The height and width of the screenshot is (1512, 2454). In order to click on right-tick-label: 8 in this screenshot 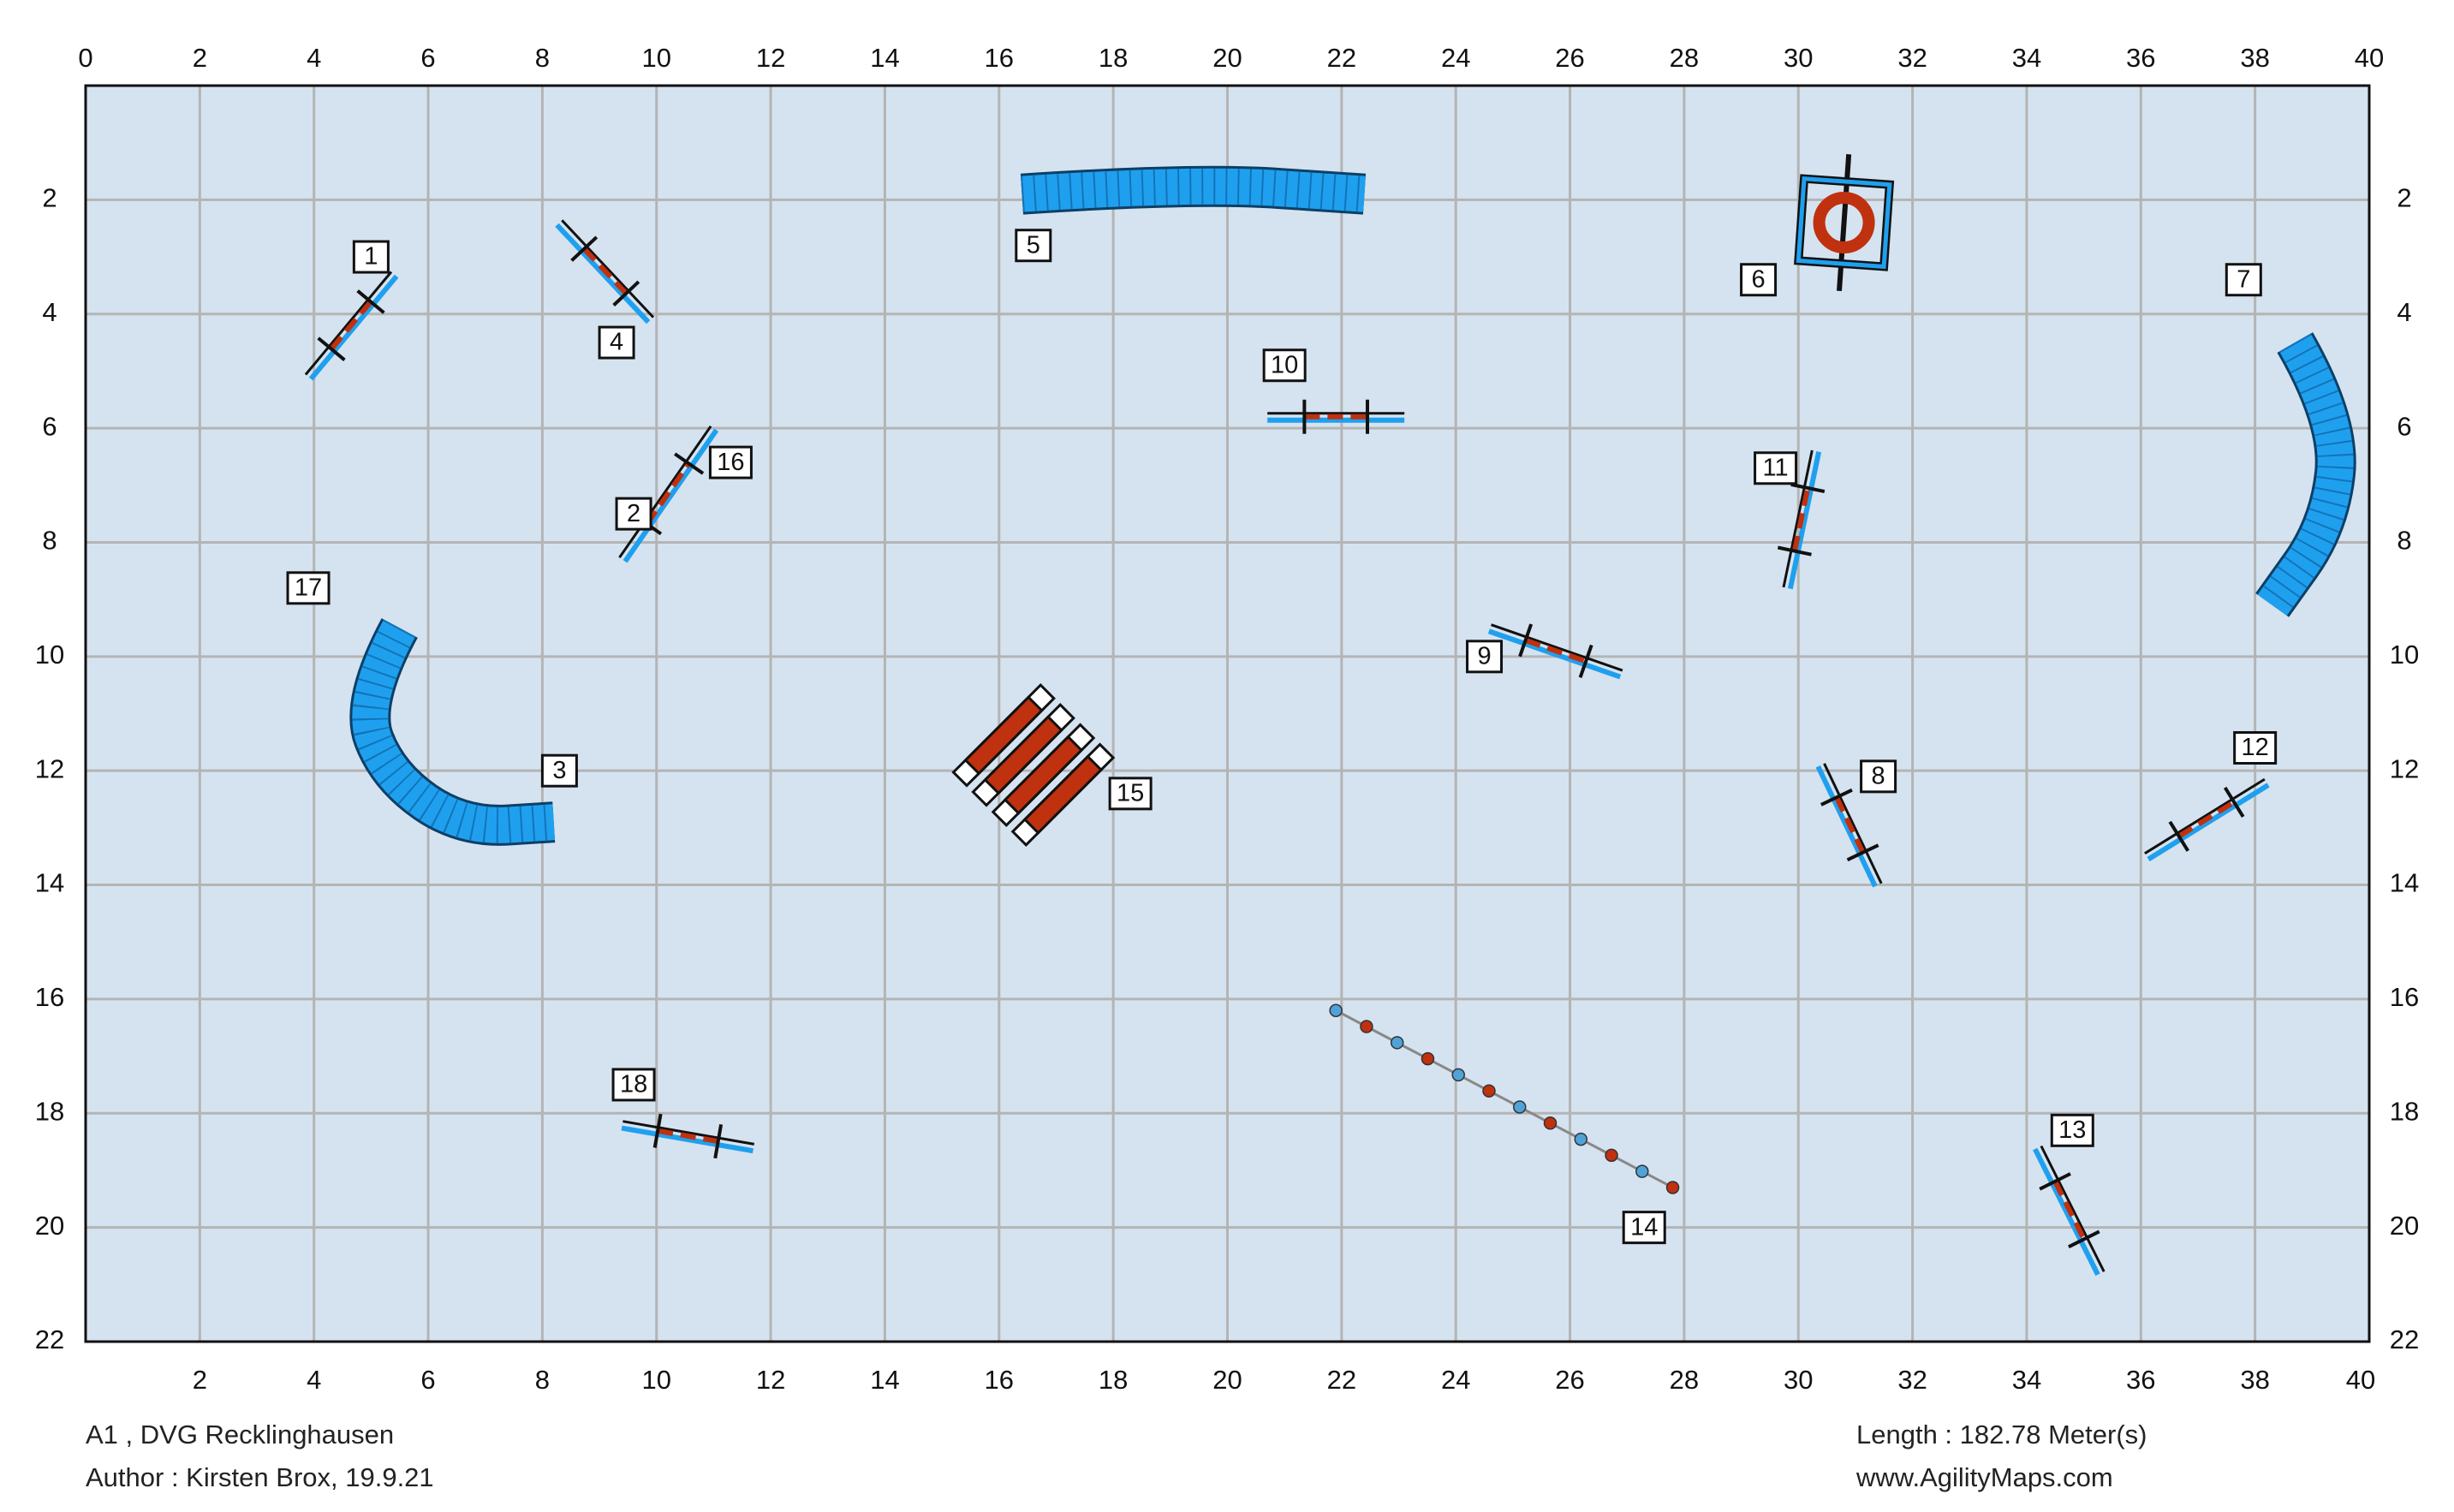, I will do `click(2404, 541)`.